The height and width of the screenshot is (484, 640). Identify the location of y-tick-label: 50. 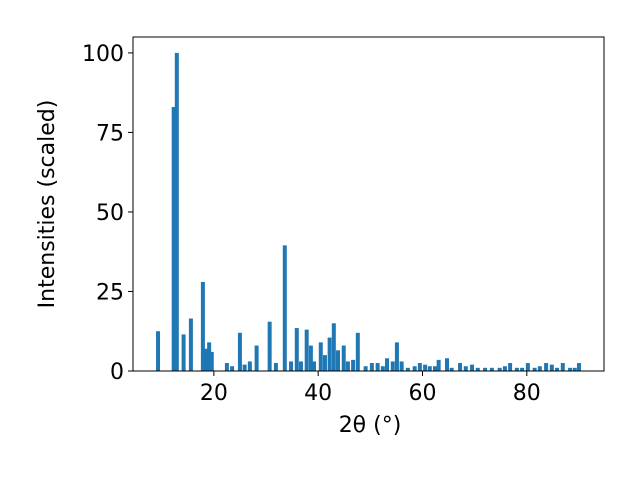
(110, 213).